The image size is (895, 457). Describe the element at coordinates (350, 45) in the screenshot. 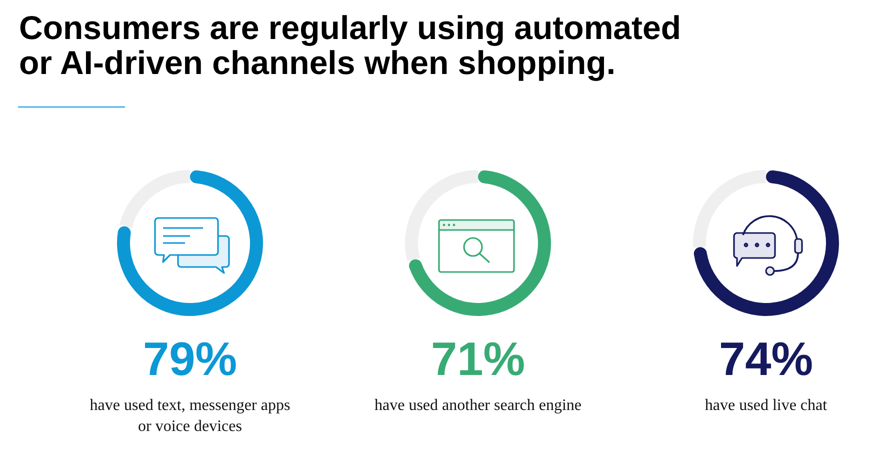

I see `chart-title: Consumers are regularly using automated or AI-driven channels when shopping.` at that location.